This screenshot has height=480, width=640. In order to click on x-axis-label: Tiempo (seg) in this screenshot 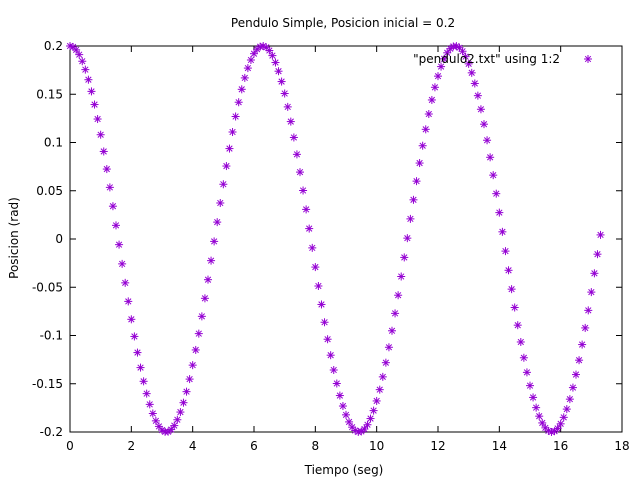, I will do `click(344, 470)`.